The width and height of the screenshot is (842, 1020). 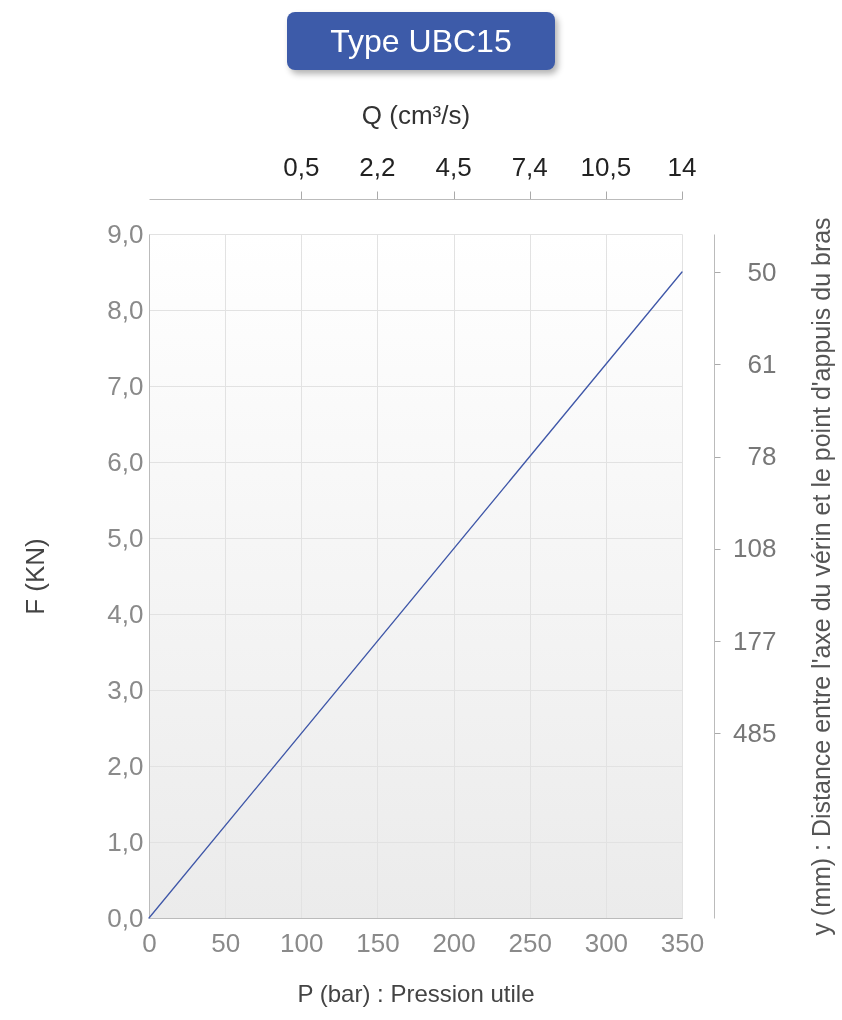 I want to click on text: 10,5, so click(x=606, y=167).